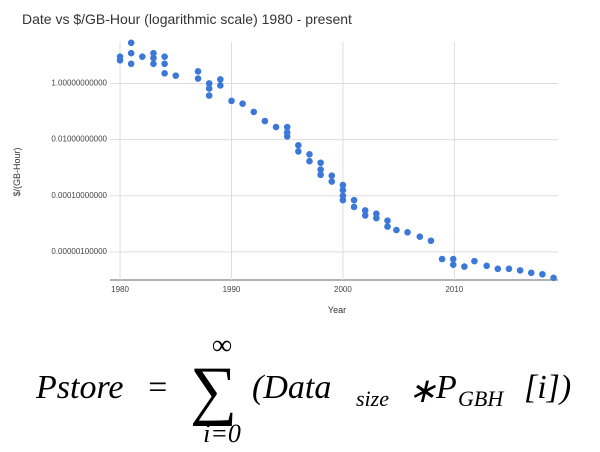 Image resolution: width=600 pixels, height=452 pixels. Describe the element at coordinates (79, 139) in the screenshot. I see `y-tick-label: 0.01000000000` at that location.